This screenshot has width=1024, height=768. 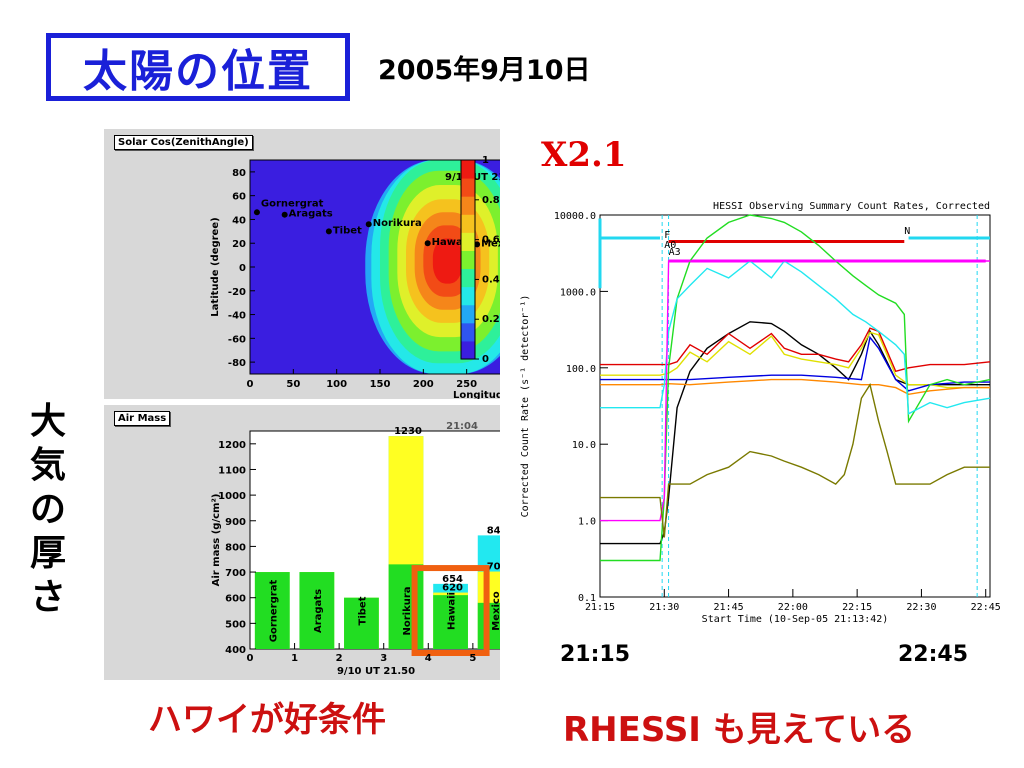 What do you see at coordinates (986, 607) in the screenshot?
I see `hessi-x-tick-label: 22:45` at bounding box center [986, 607].